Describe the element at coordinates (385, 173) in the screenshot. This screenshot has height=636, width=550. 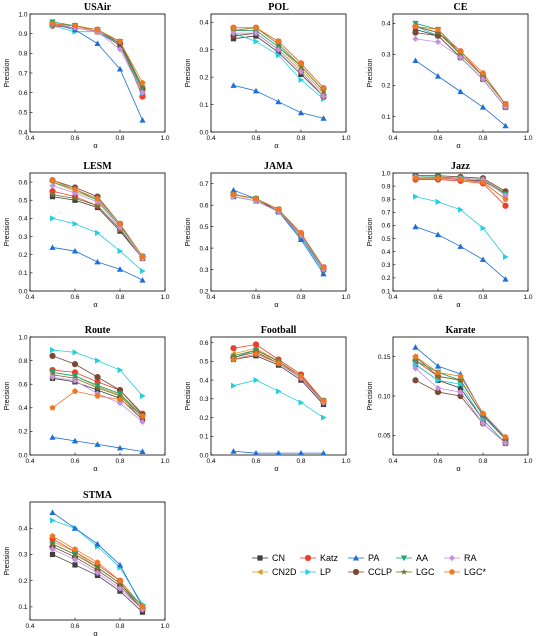
I see `y-tick-label: 1.0` at that location.